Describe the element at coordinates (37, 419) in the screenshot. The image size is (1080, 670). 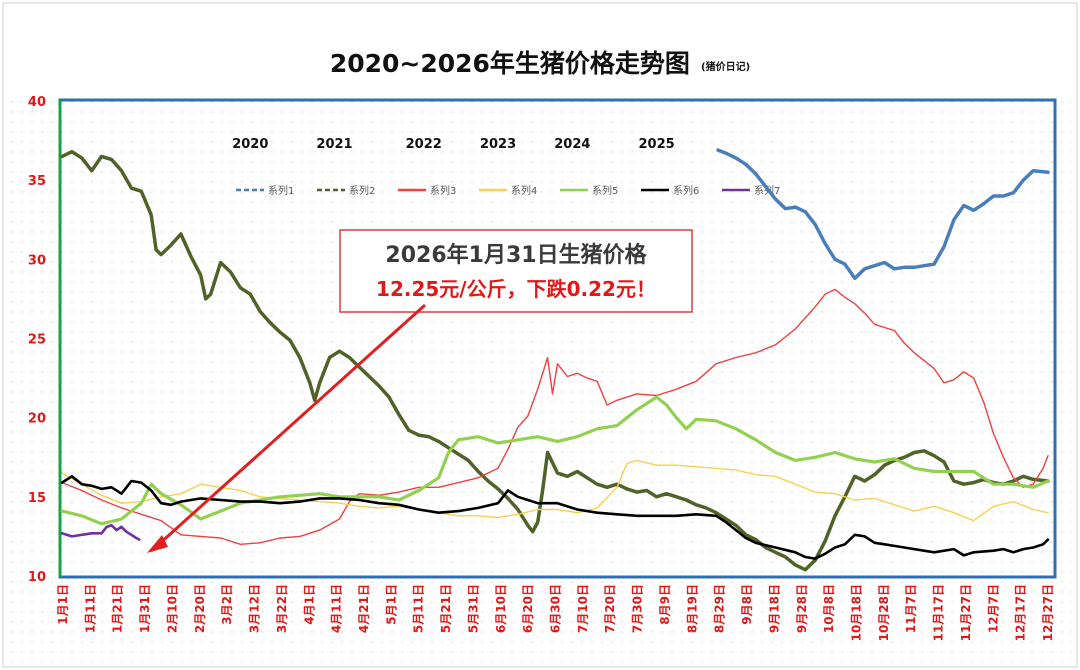
I see `y-tick-label: 20` at that location.